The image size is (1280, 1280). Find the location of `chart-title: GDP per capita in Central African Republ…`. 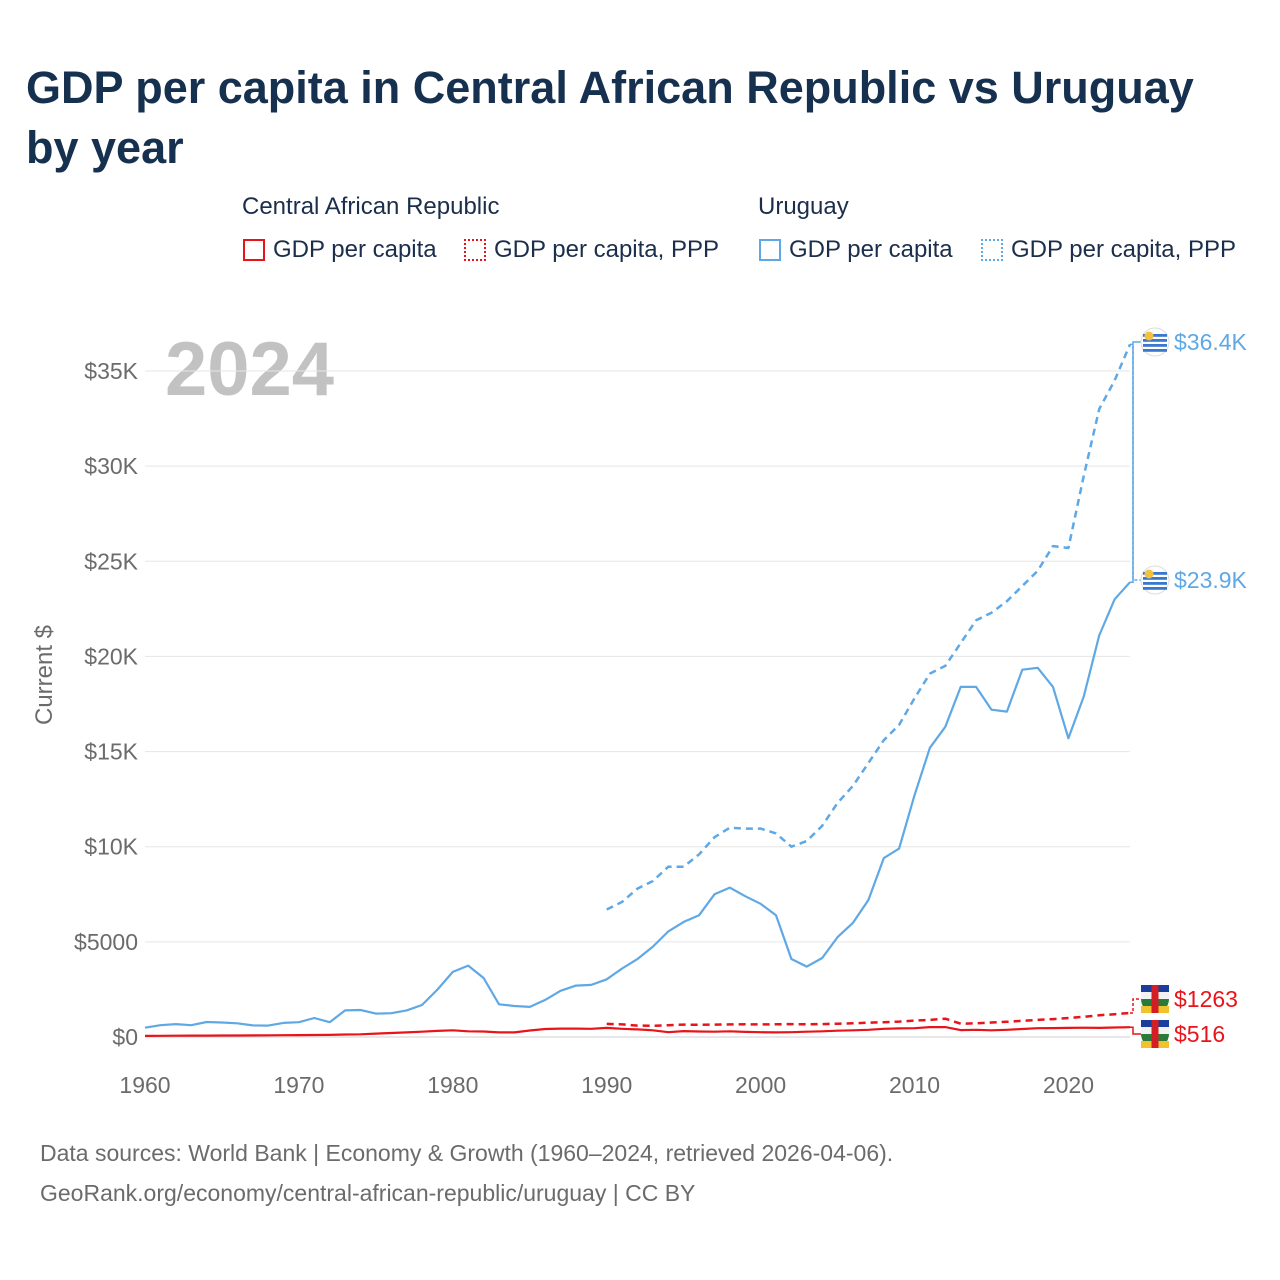

chart-title: GDP per capita in Central African Republ… is located at coordinates (610, 117).